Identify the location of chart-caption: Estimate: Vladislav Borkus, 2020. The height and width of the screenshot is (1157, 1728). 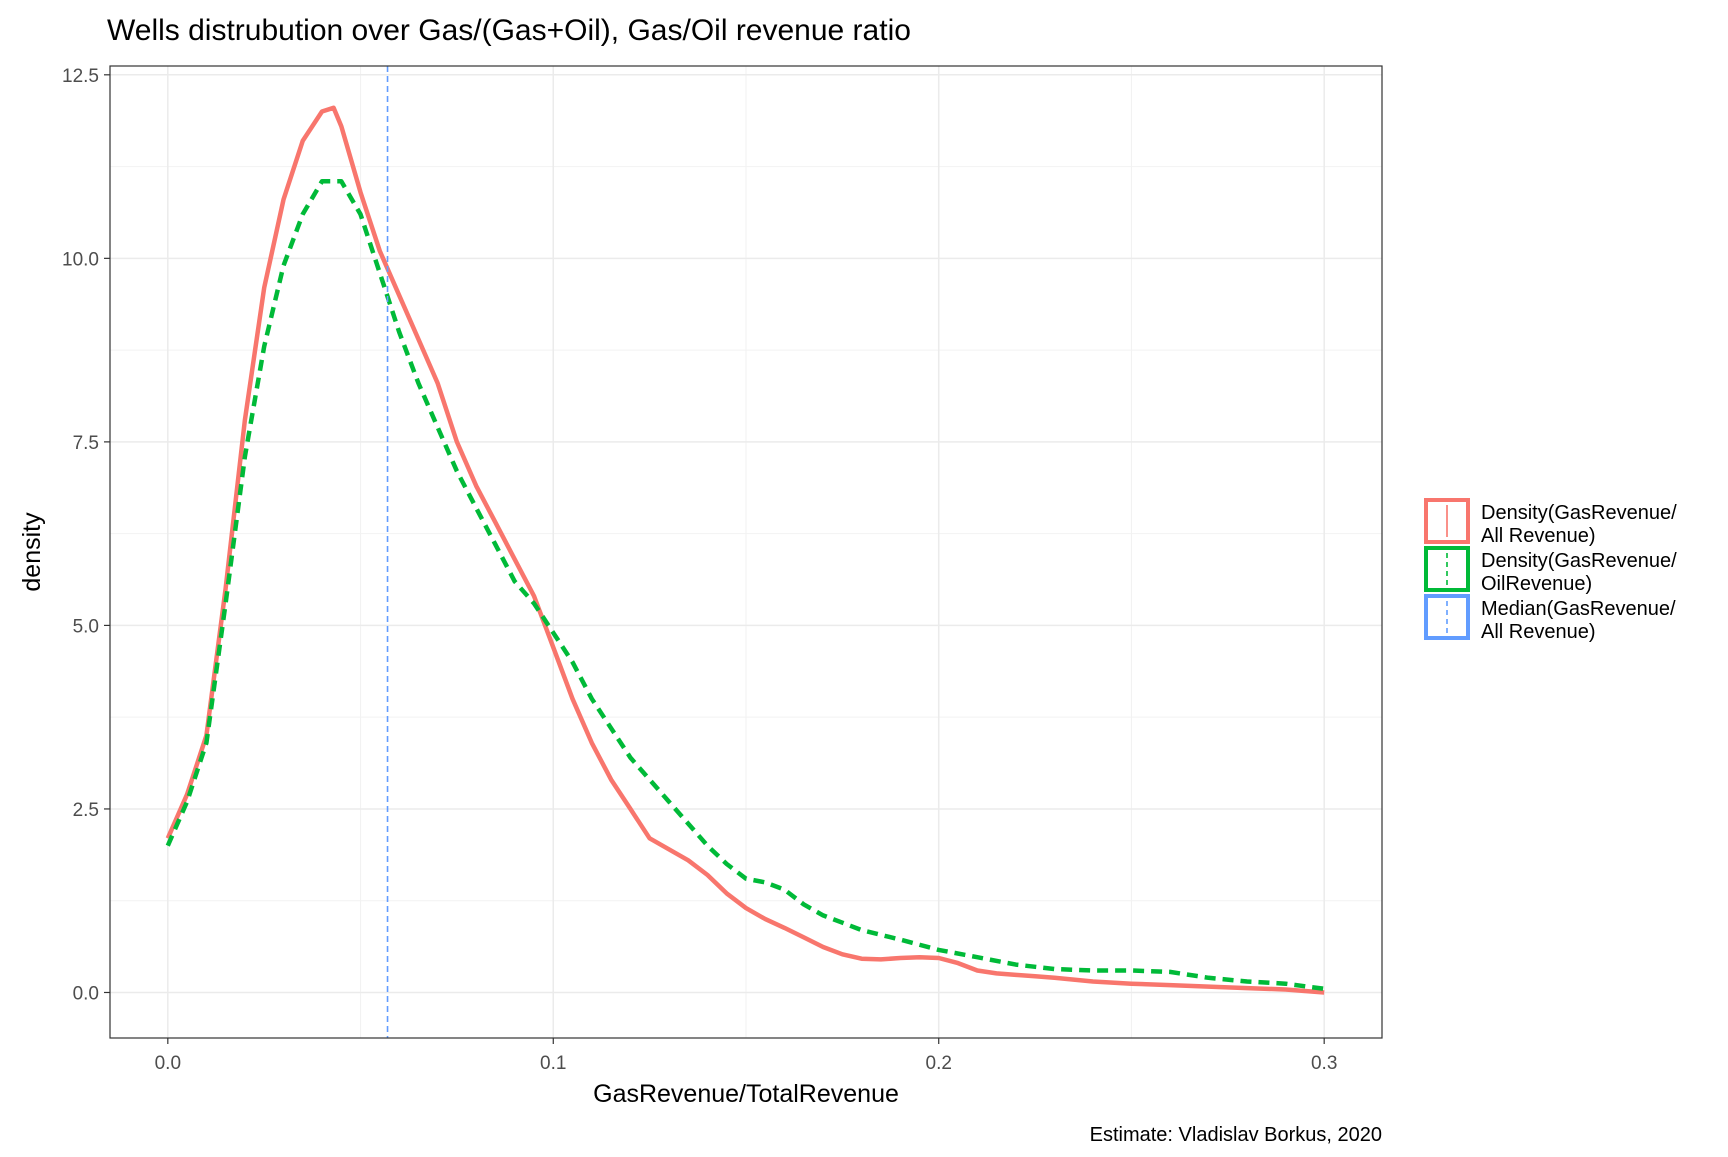
(1236, 1135).